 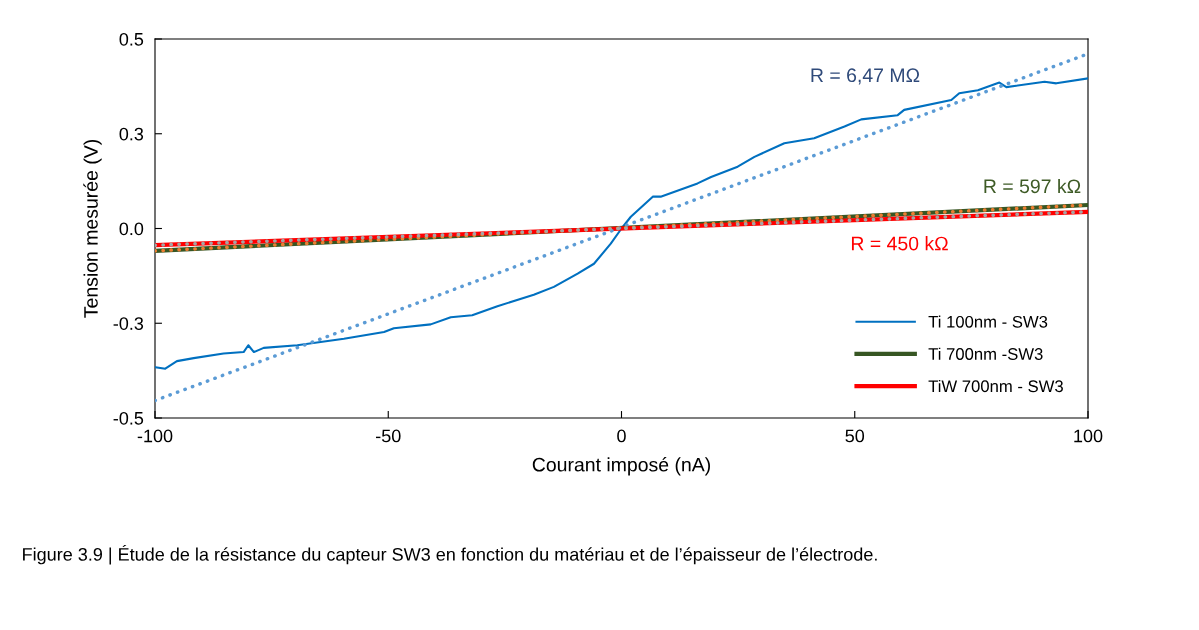 What do you see at coordinates (995, 386) in the screenshot?
I see `legend-label: TiW 700nm - SW3` at bounding box center [995, 386].